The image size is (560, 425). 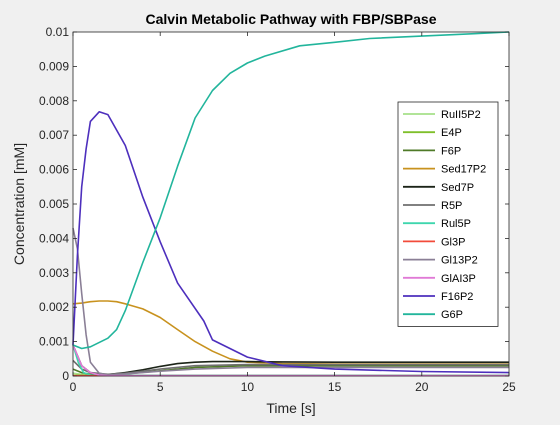 What do you see at coordinates (290, 367) in the screenshot?
I see `series-line-r5p` at bounding box center [290, 367].